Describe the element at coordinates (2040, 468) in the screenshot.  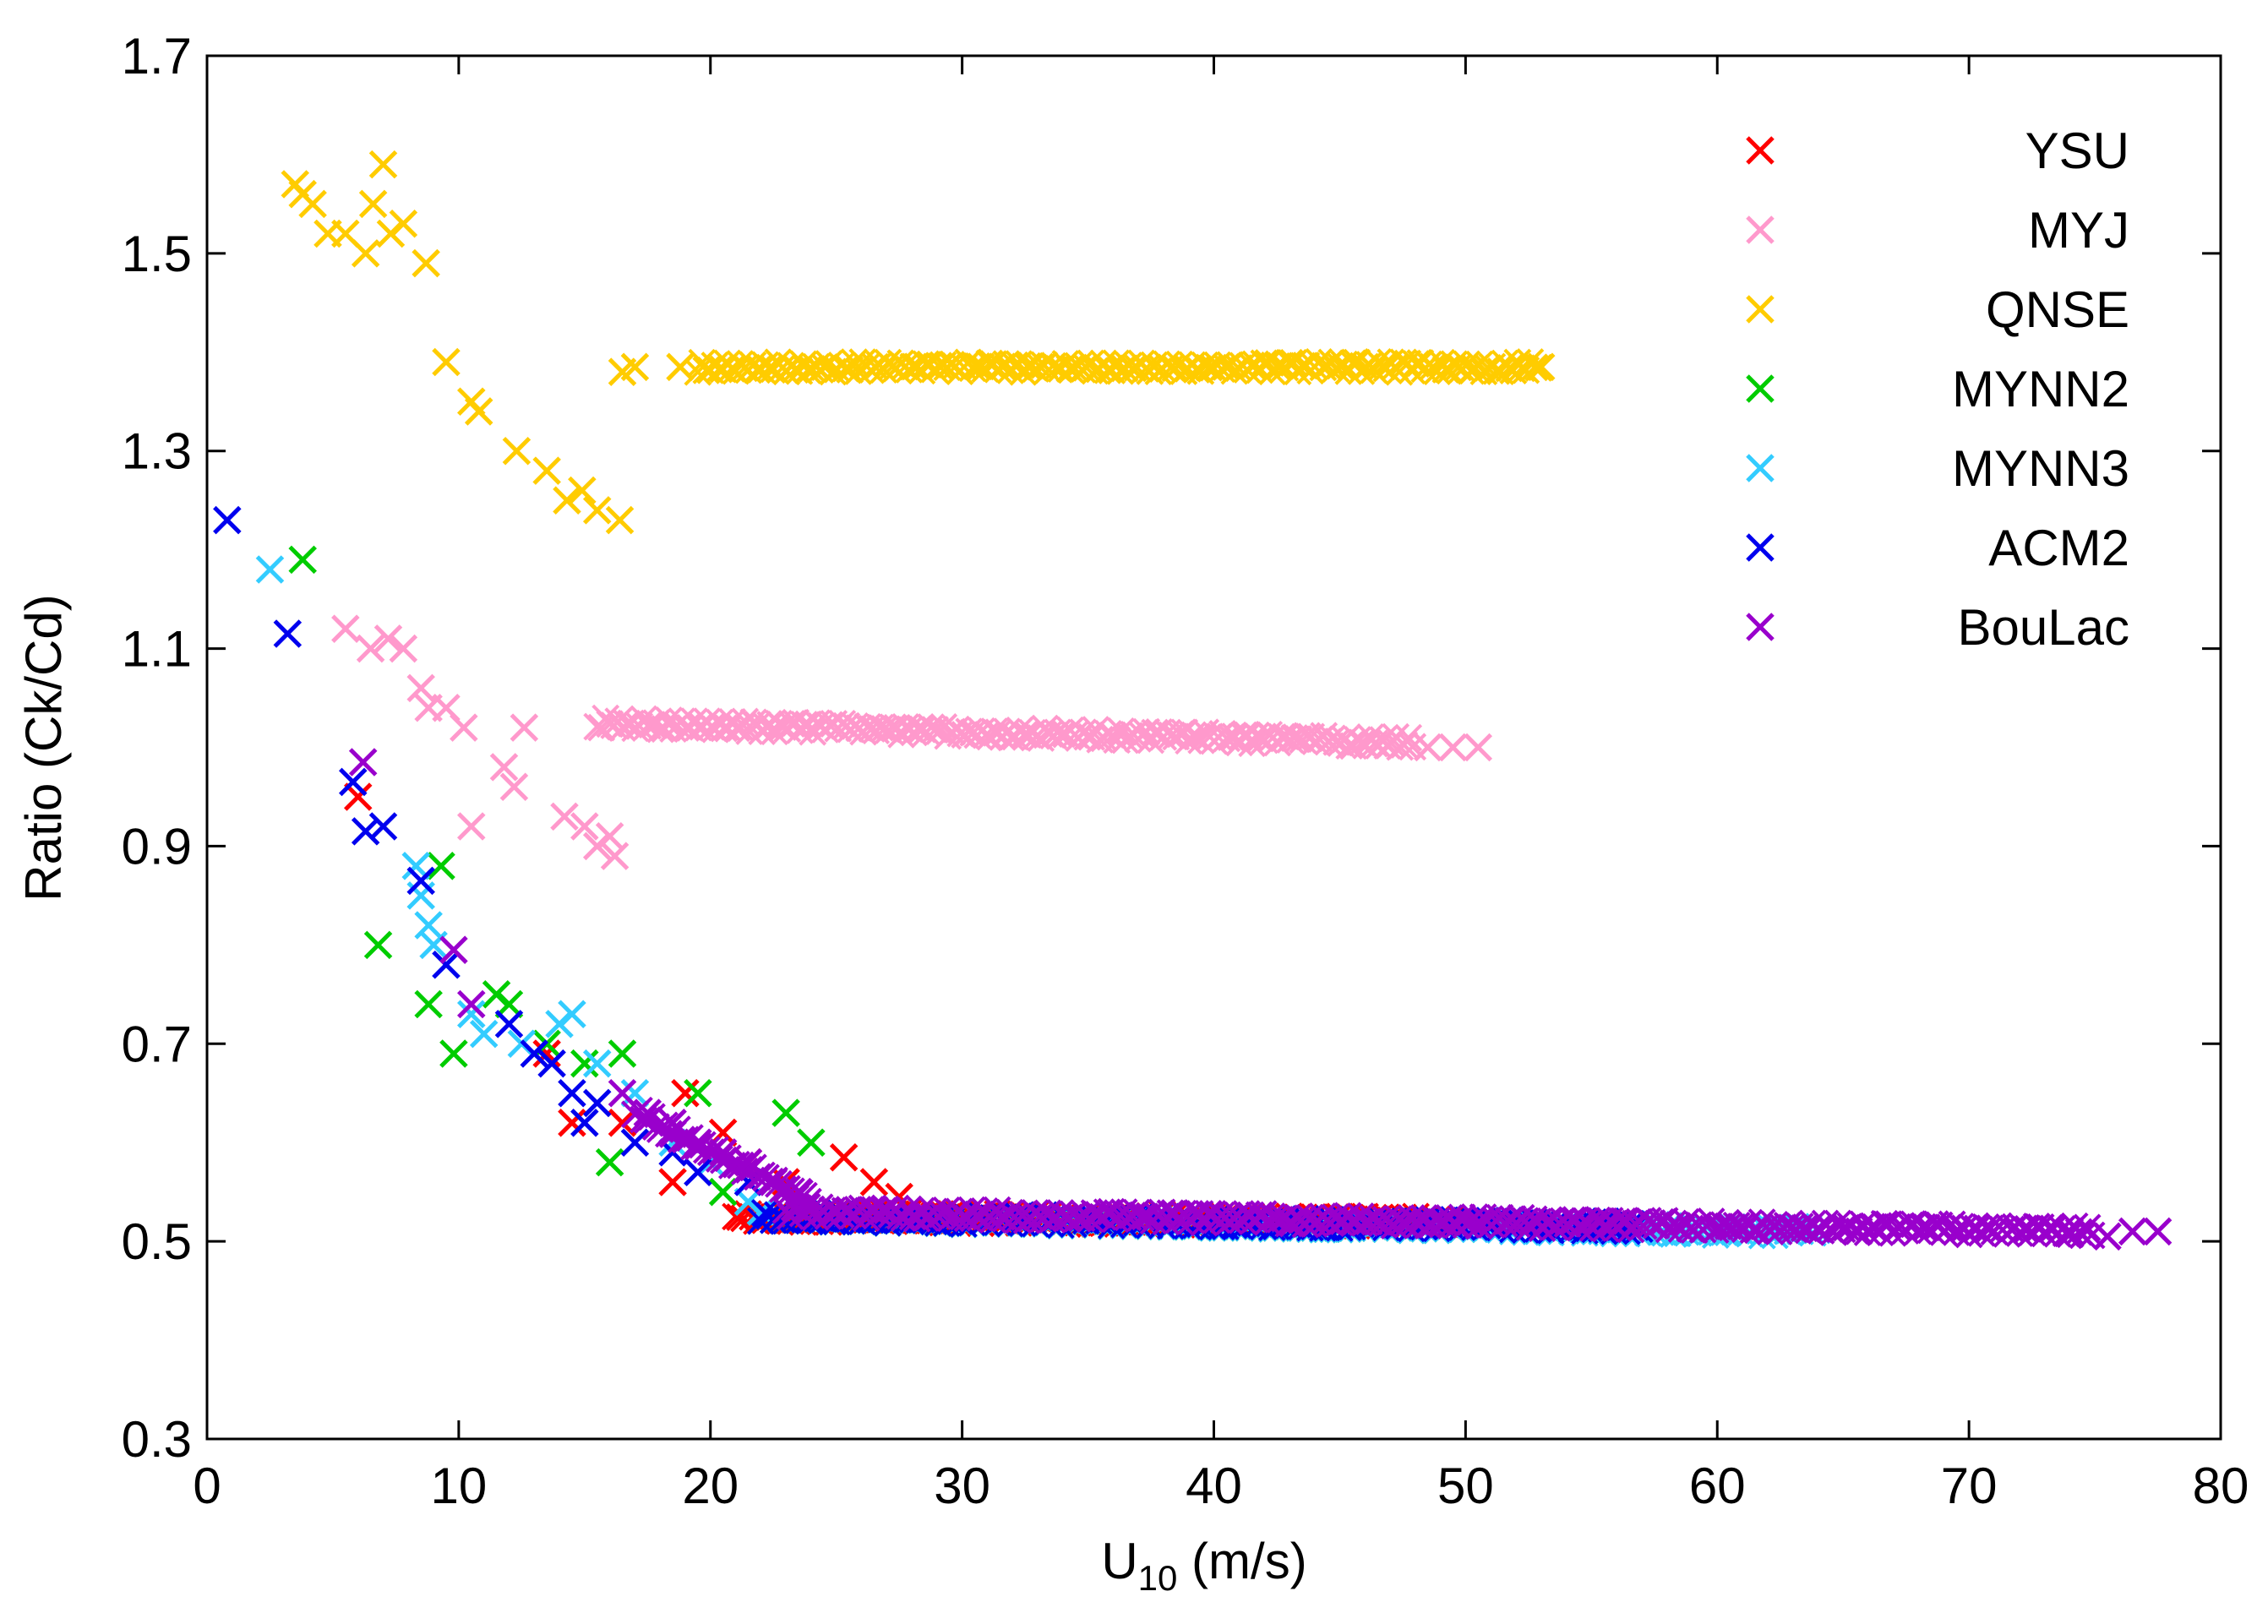
I see `legend-label: MYNN3` at that location.